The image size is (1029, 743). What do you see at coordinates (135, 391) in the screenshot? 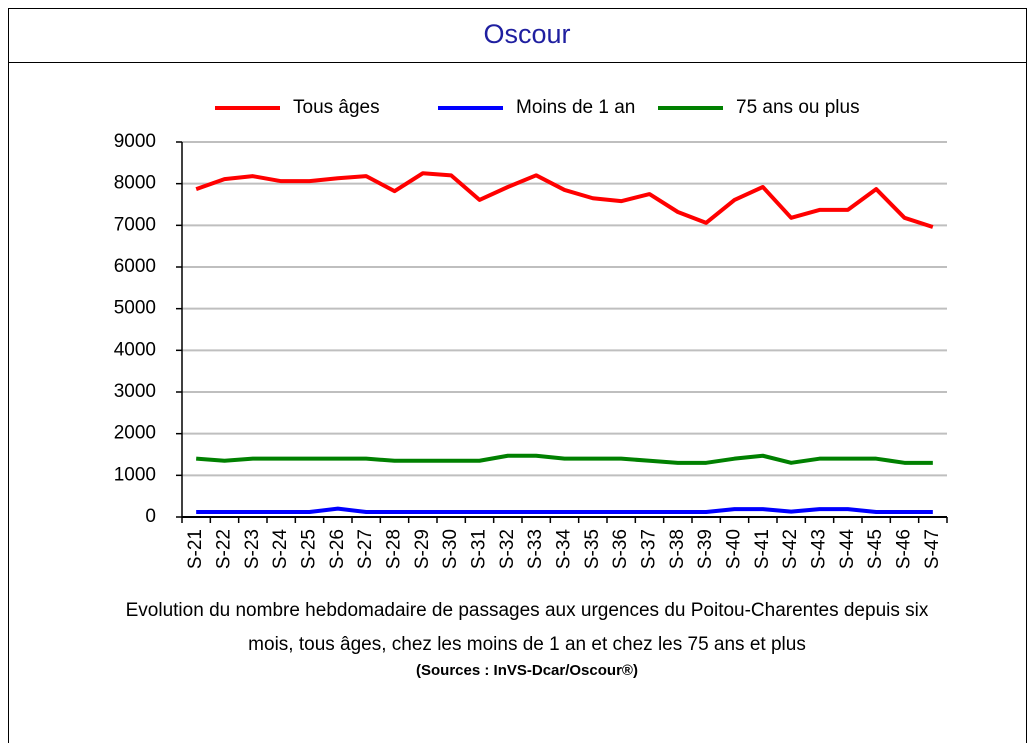
I see `y-tick-label: 3000` at bounding box center [135, 391].